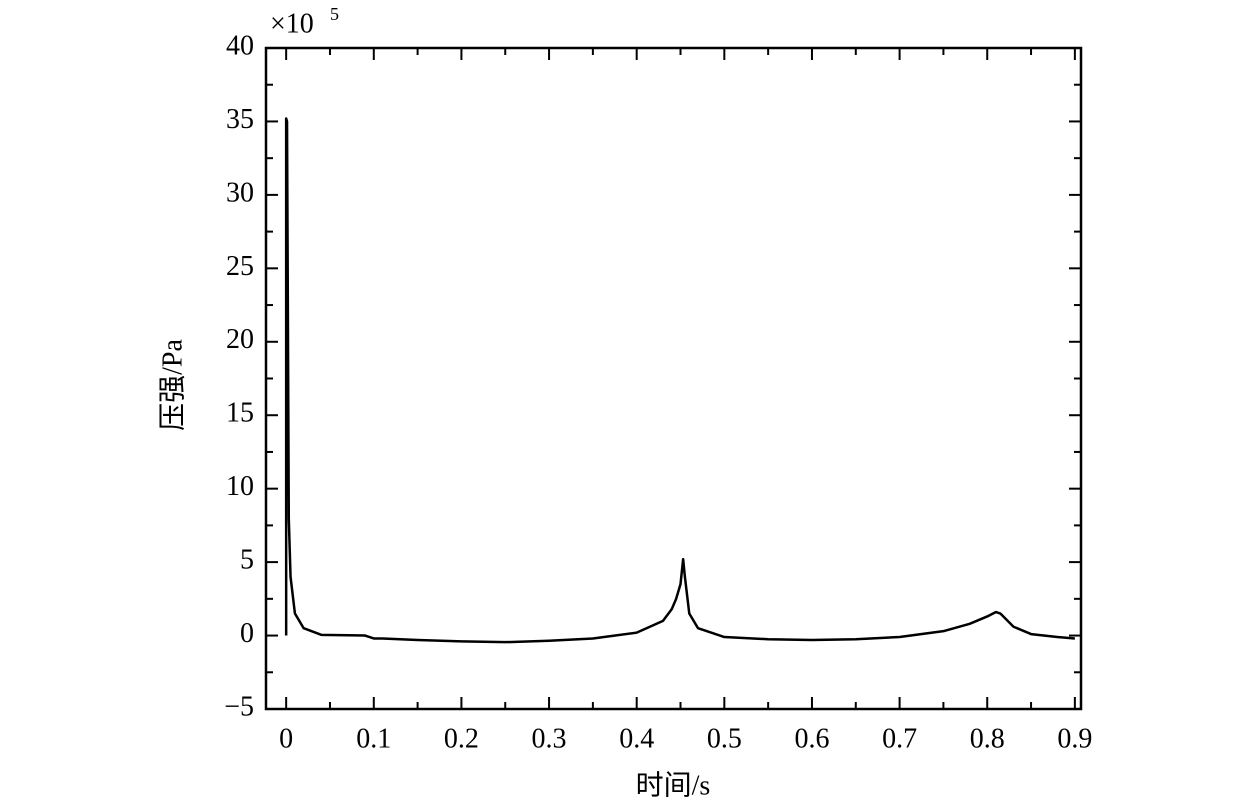  I want to click on x-tick-label: 0.7, so click(899, 738).